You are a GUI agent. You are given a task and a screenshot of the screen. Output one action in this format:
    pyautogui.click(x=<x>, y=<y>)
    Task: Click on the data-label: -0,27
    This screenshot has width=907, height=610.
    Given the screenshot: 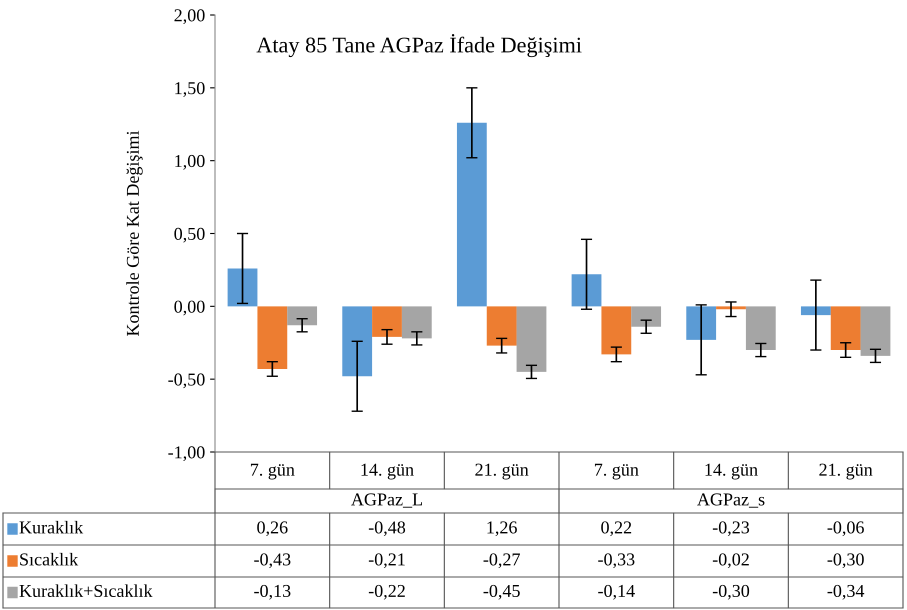 What is the action you would take?
    pyautogui.click(x=502, y=560)
    